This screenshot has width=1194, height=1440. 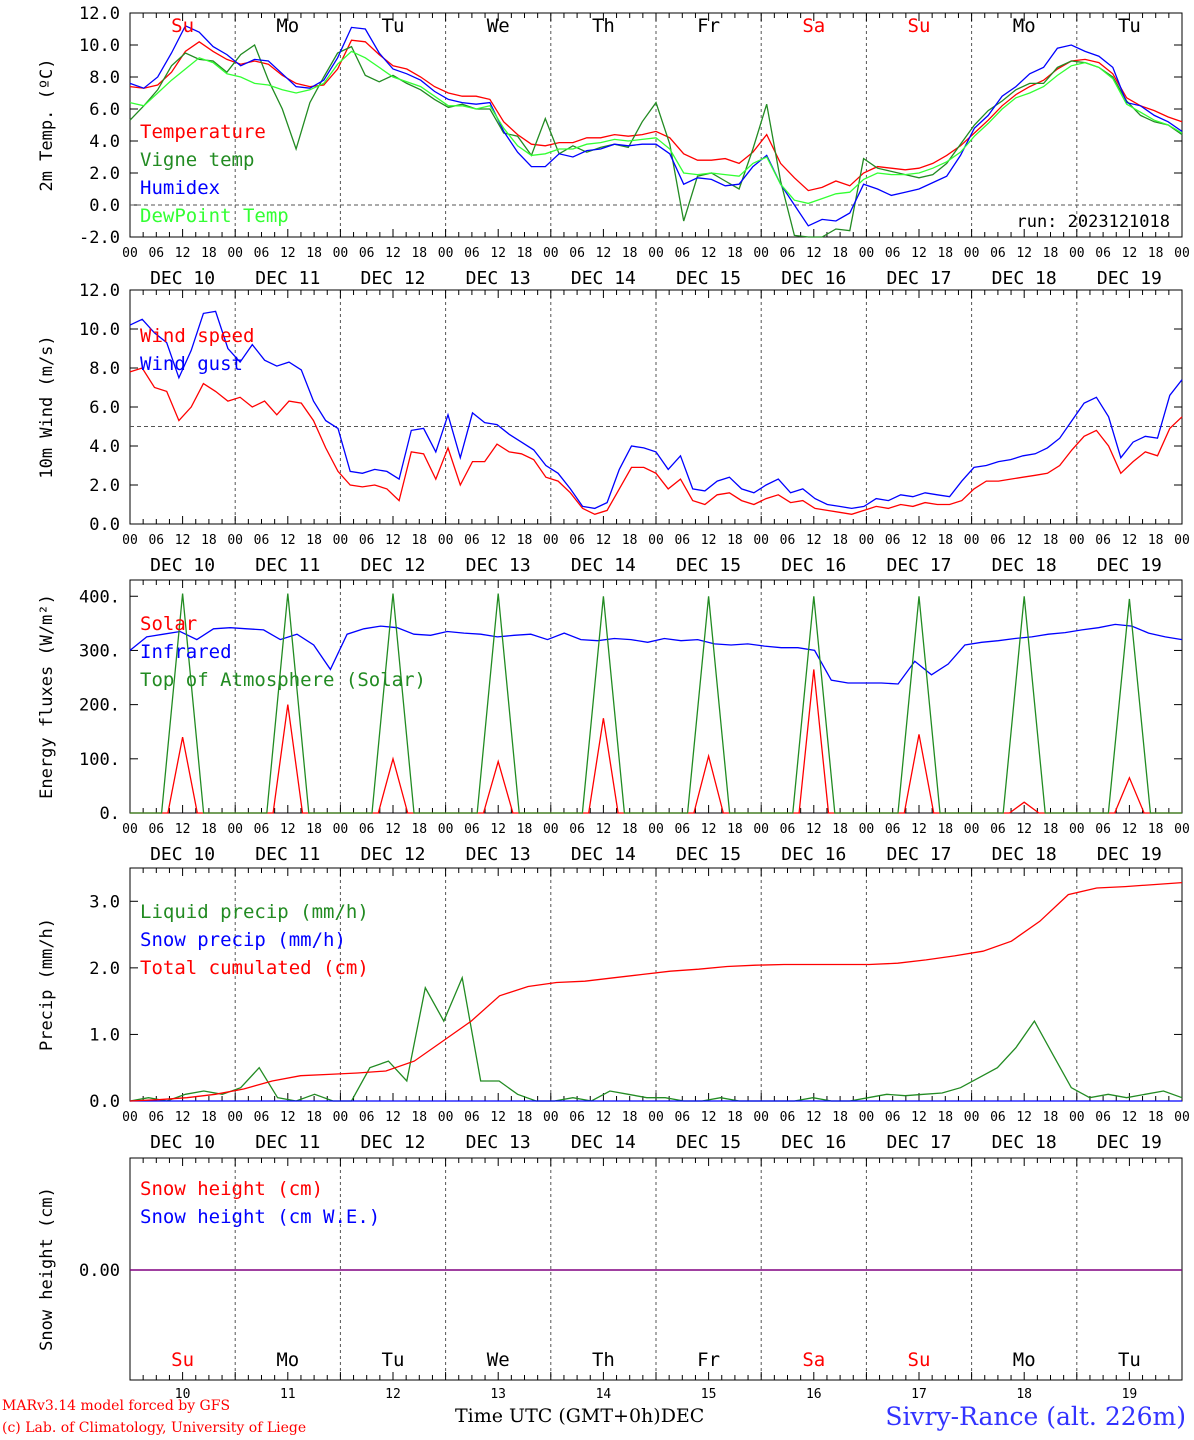 What do you see at coordinates (814, 1394) in the screenshot?
I see `day-number: 16` at bounding box center [814, 1394].